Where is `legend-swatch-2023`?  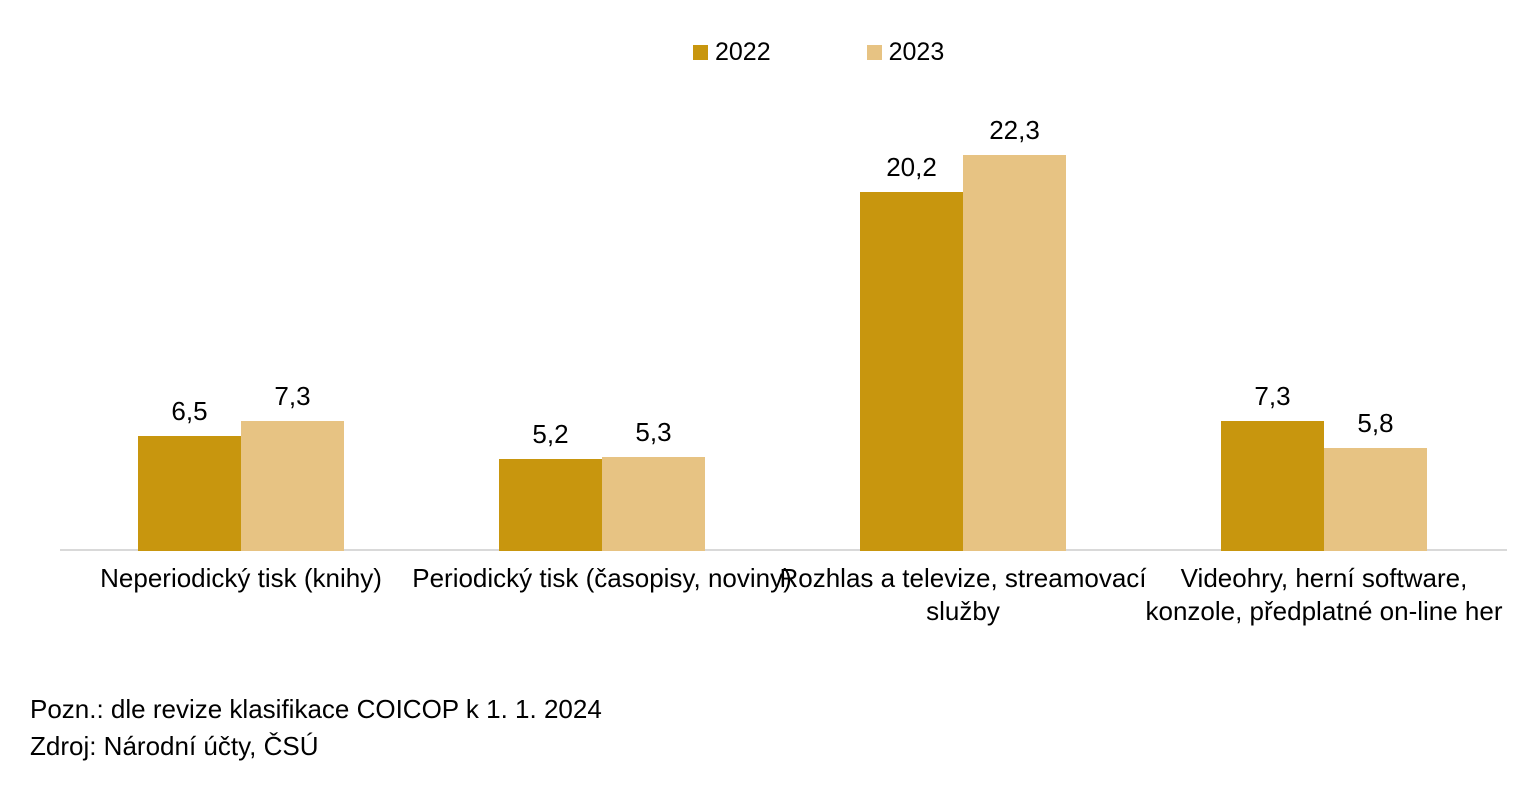 legend-swatch-2023 is located at coordinates (874, 52).